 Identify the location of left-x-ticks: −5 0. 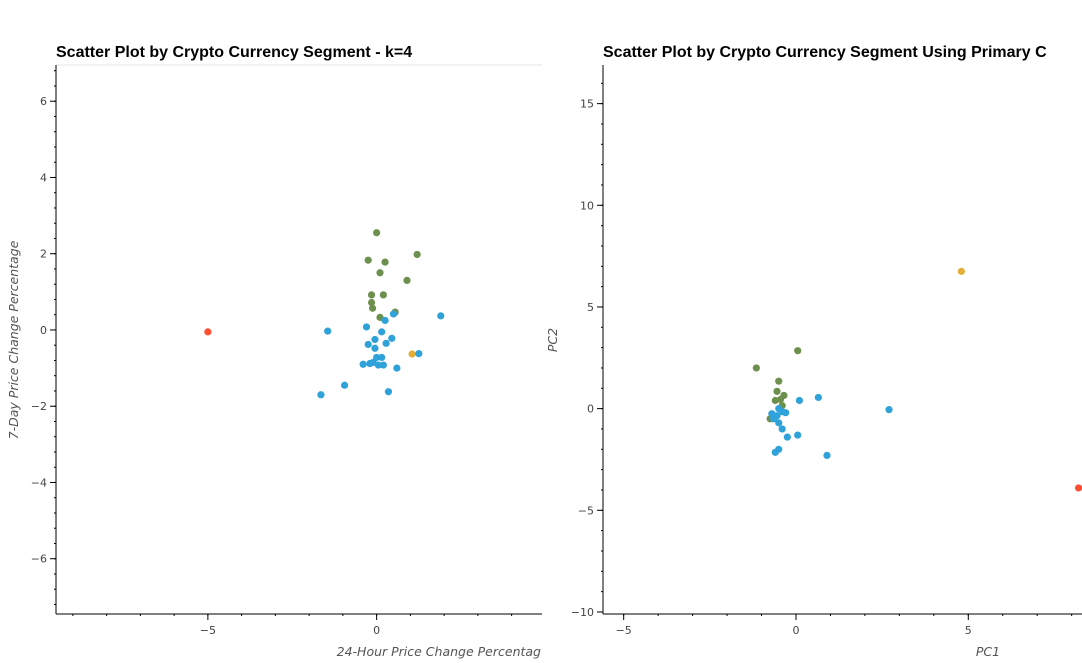
(292, 625).